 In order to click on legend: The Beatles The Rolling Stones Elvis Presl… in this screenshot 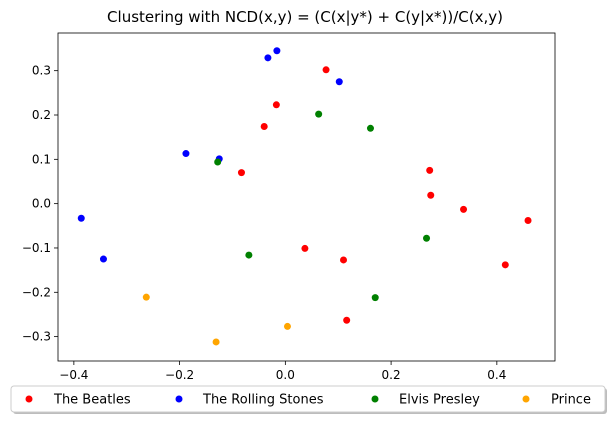, I will do `click(308, 399)`.